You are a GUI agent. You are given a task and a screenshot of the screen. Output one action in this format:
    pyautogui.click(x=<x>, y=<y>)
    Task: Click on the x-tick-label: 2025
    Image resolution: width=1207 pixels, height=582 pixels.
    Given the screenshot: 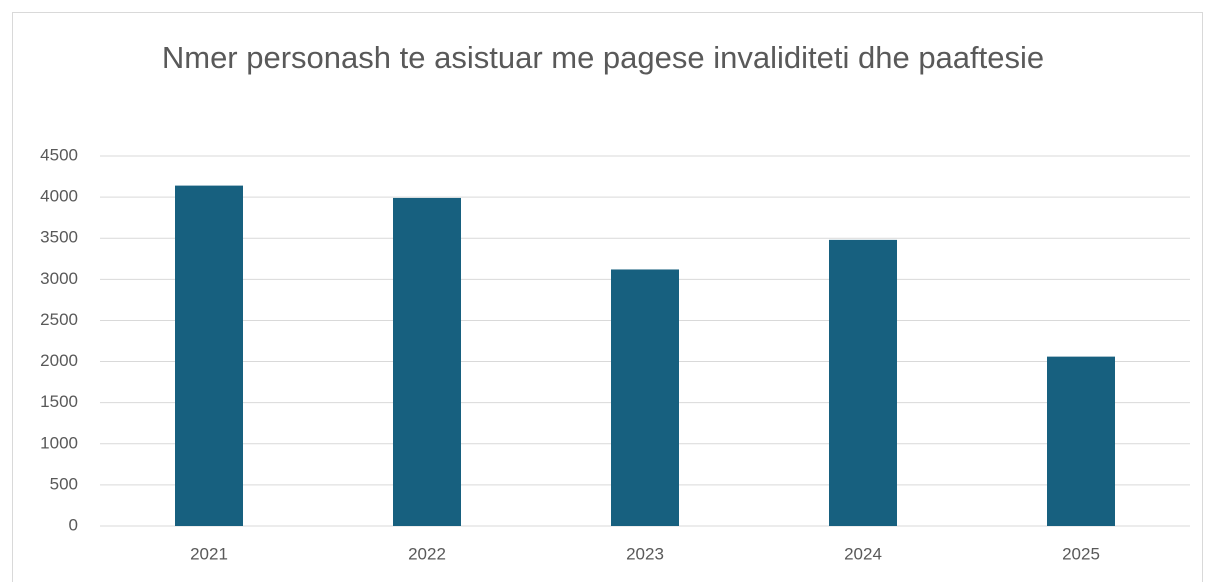 What is the action you would take?
    pyautogui.click(x=1081, y=553)
    